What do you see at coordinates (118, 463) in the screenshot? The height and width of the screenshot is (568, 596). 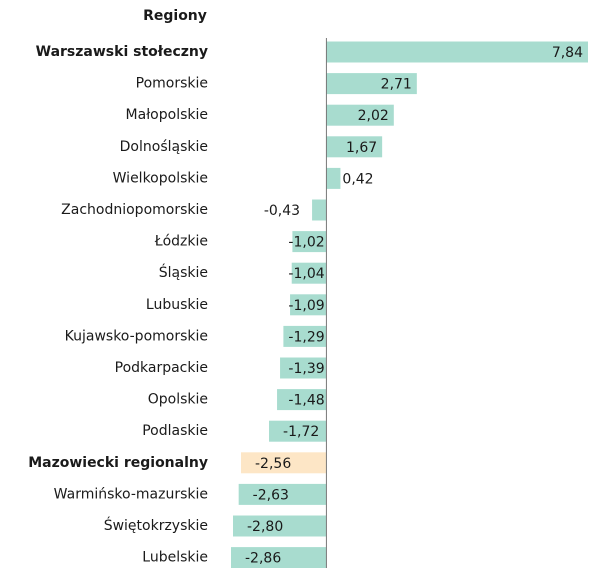 I see `category-label: Mazowiecki regionalny` at bounding box center [118, 463].